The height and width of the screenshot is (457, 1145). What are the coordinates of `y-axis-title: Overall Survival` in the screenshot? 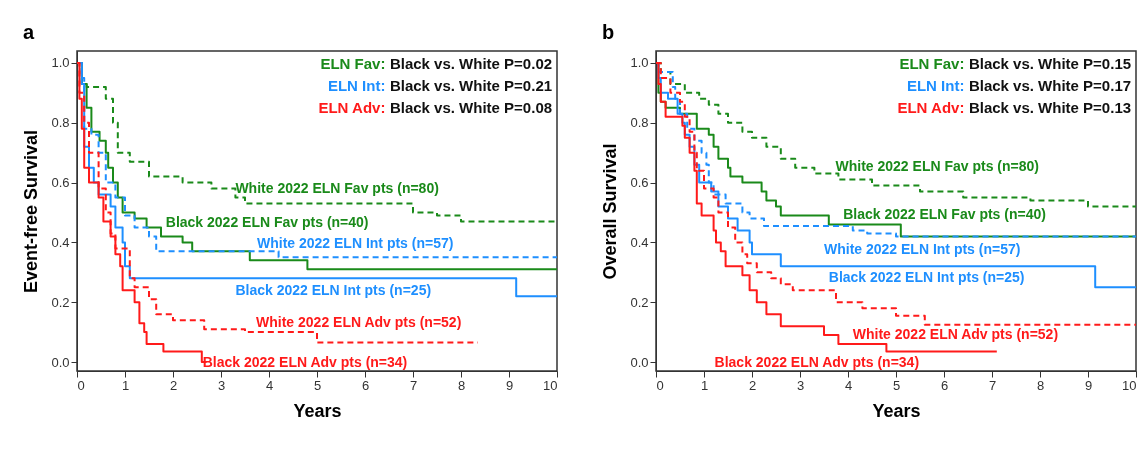 It's located at (610, 211).